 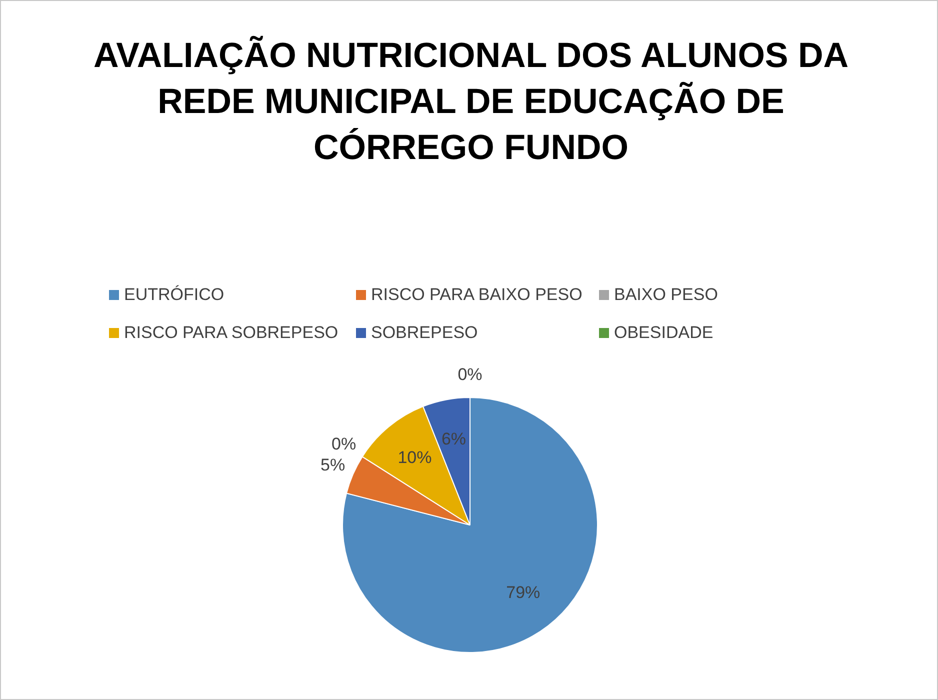 What do you see at coordinates (664, 333) in the screenshot?
I see `legend-label: OBESIDADE` at bounding box center [664, 333].